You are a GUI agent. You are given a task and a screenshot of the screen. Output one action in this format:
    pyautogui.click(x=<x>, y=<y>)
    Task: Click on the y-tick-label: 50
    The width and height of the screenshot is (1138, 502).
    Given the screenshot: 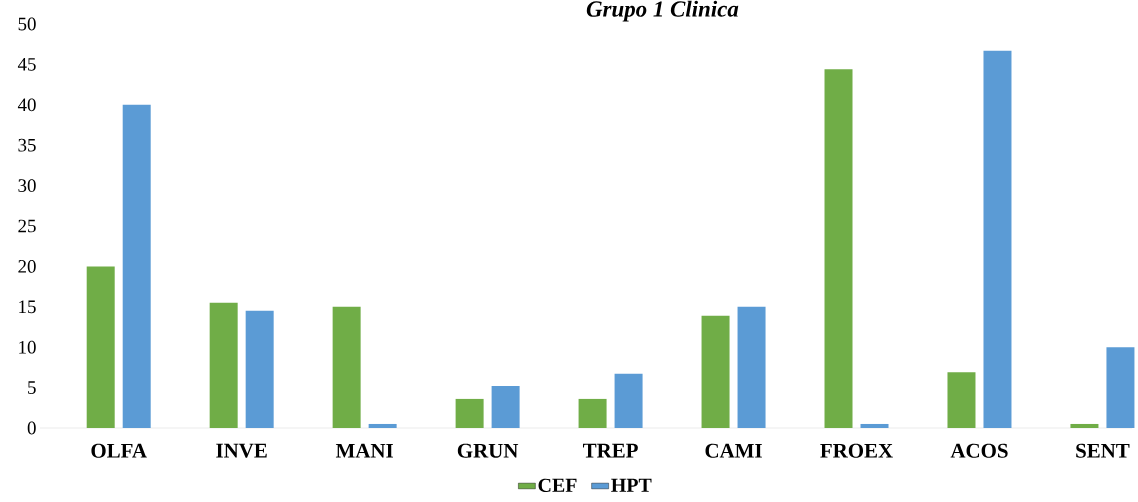 What is the action you would take?
    pyautogui.click(x=27, y=24)
    